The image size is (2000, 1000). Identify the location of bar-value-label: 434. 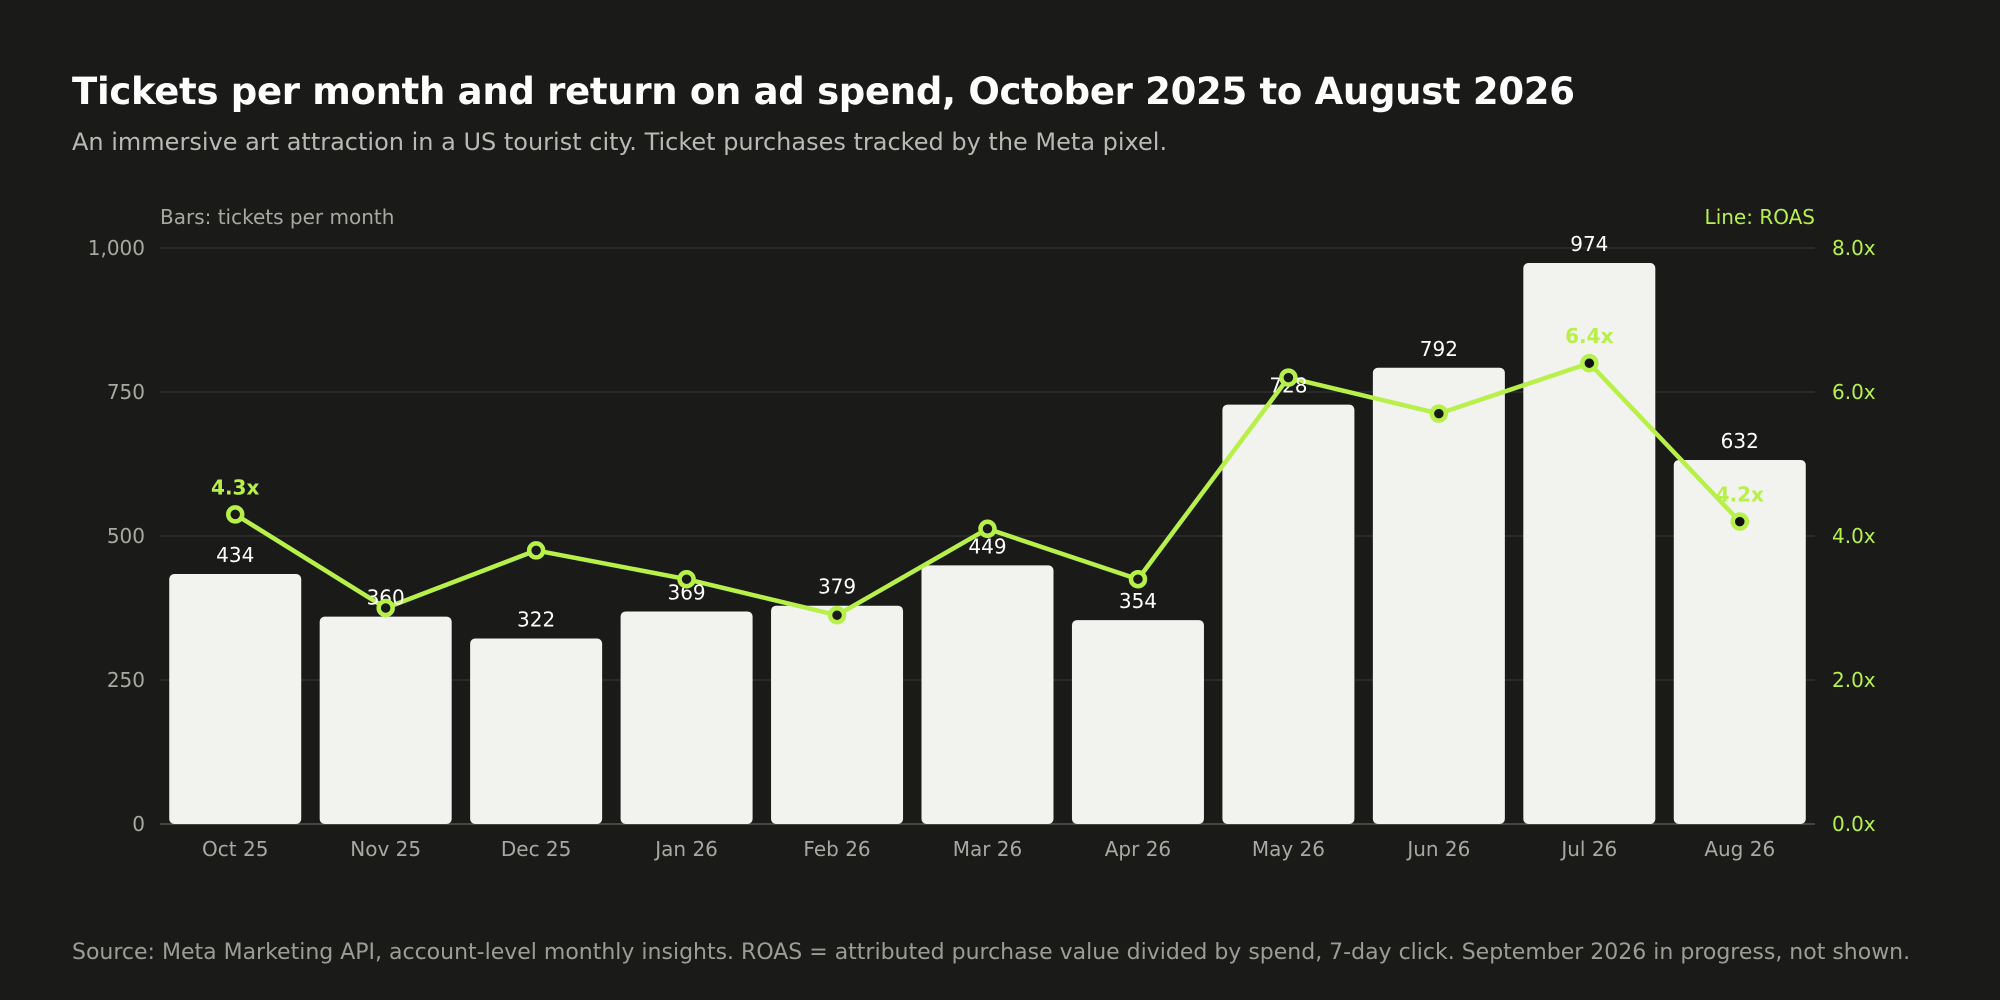
(235, 555).